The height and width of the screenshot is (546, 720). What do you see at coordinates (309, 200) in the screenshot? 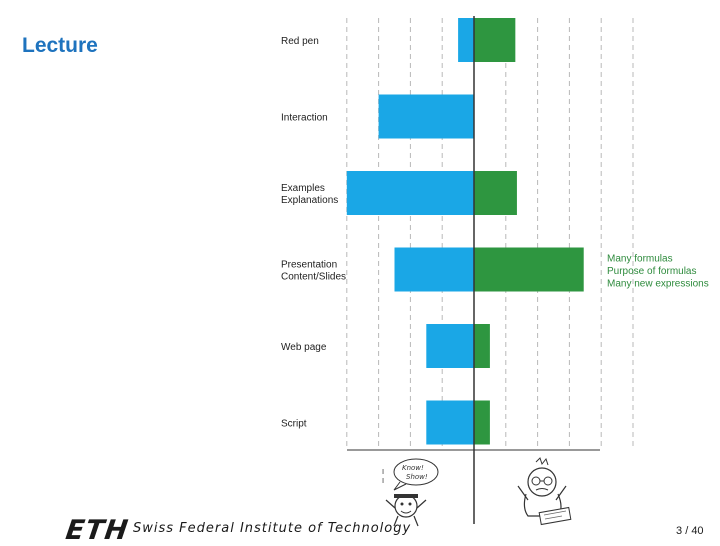
I see `category-label: Explanations` at bounding box center [309, 200].